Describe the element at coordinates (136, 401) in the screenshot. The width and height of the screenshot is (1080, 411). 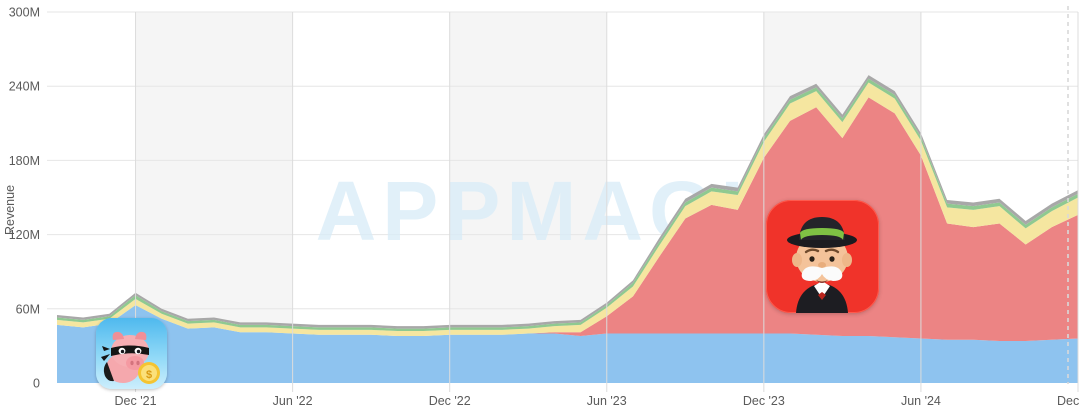
I see `x-tick-label: Dec '21` at that location.